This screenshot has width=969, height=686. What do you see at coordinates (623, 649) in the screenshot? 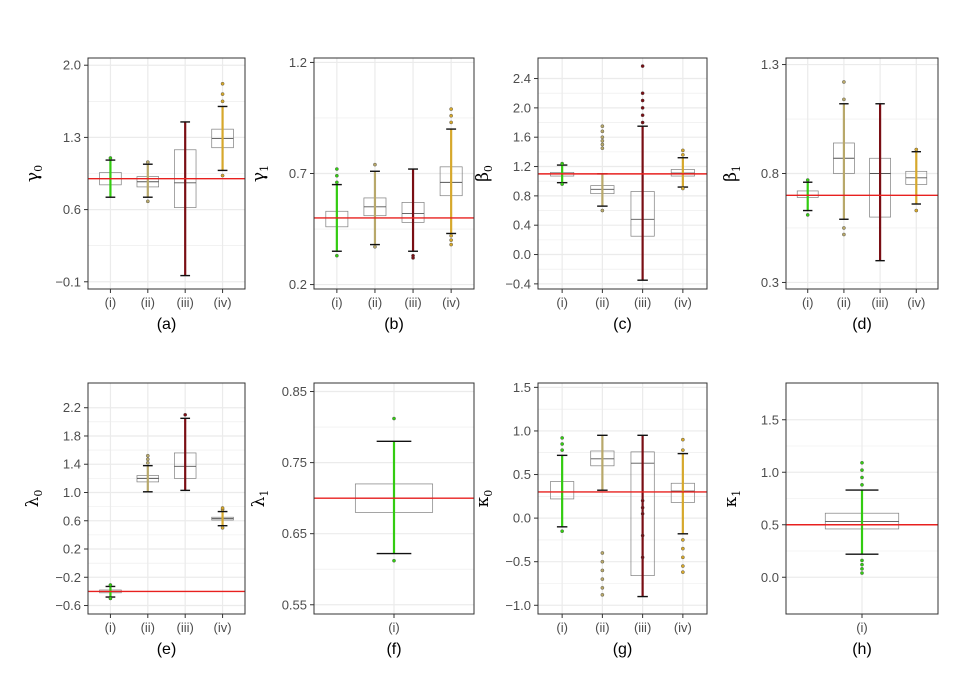
I see `panel-caption: (g)` at bounding box center [623, 649].